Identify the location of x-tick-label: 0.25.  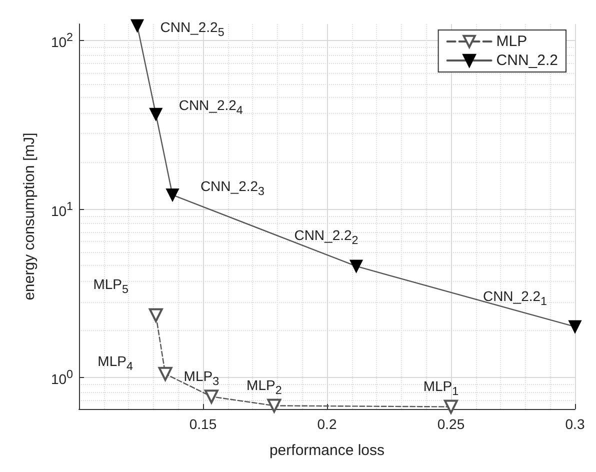
(451, 424).